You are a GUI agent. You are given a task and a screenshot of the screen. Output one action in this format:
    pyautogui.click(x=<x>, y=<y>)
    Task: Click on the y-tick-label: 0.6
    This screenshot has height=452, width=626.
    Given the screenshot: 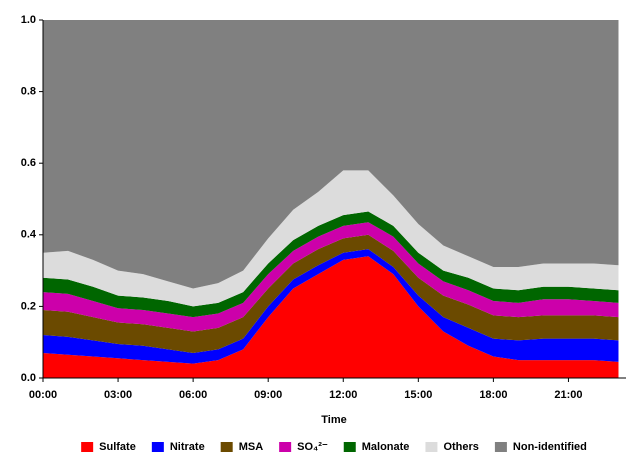 What is the action you would take?
    pyautogui.click(x=28, y=163)
    